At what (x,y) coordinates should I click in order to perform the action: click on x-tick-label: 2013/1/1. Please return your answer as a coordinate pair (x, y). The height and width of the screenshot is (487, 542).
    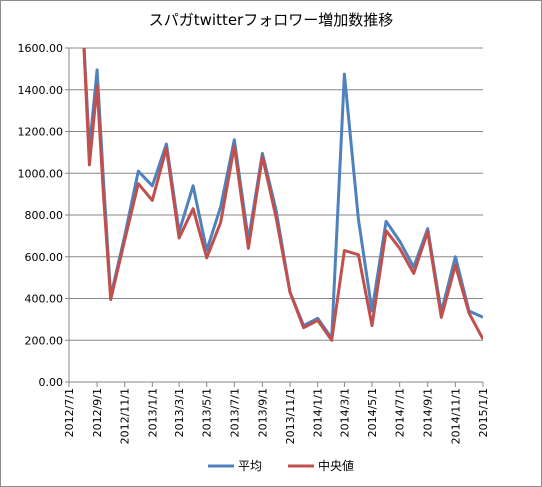
    Looking at the image, I should click on (152, 412).